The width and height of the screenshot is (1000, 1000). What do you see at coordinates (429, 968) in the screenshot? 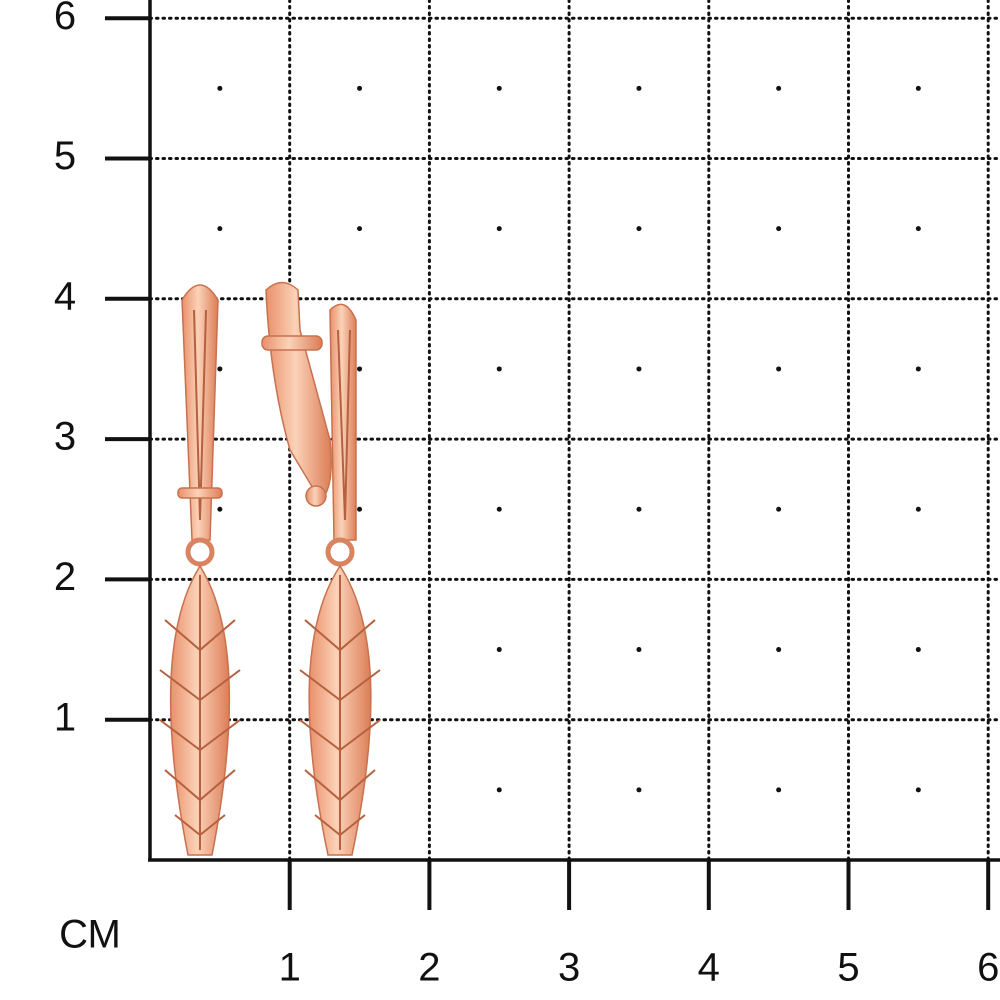
I see `x-tick-label: 2` at bounding box center [429, 968].